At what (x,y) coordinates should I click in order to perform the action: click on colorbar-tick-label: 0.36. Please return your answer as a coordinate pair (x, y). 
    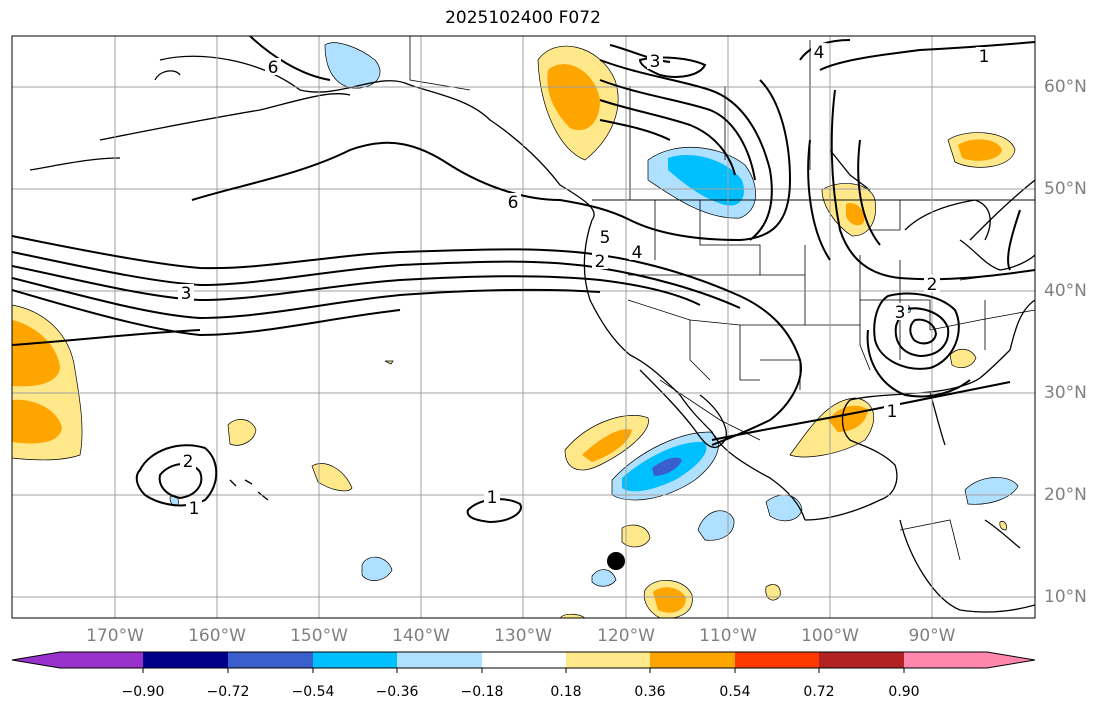
    Looking at the image, I should click on (650, 692).